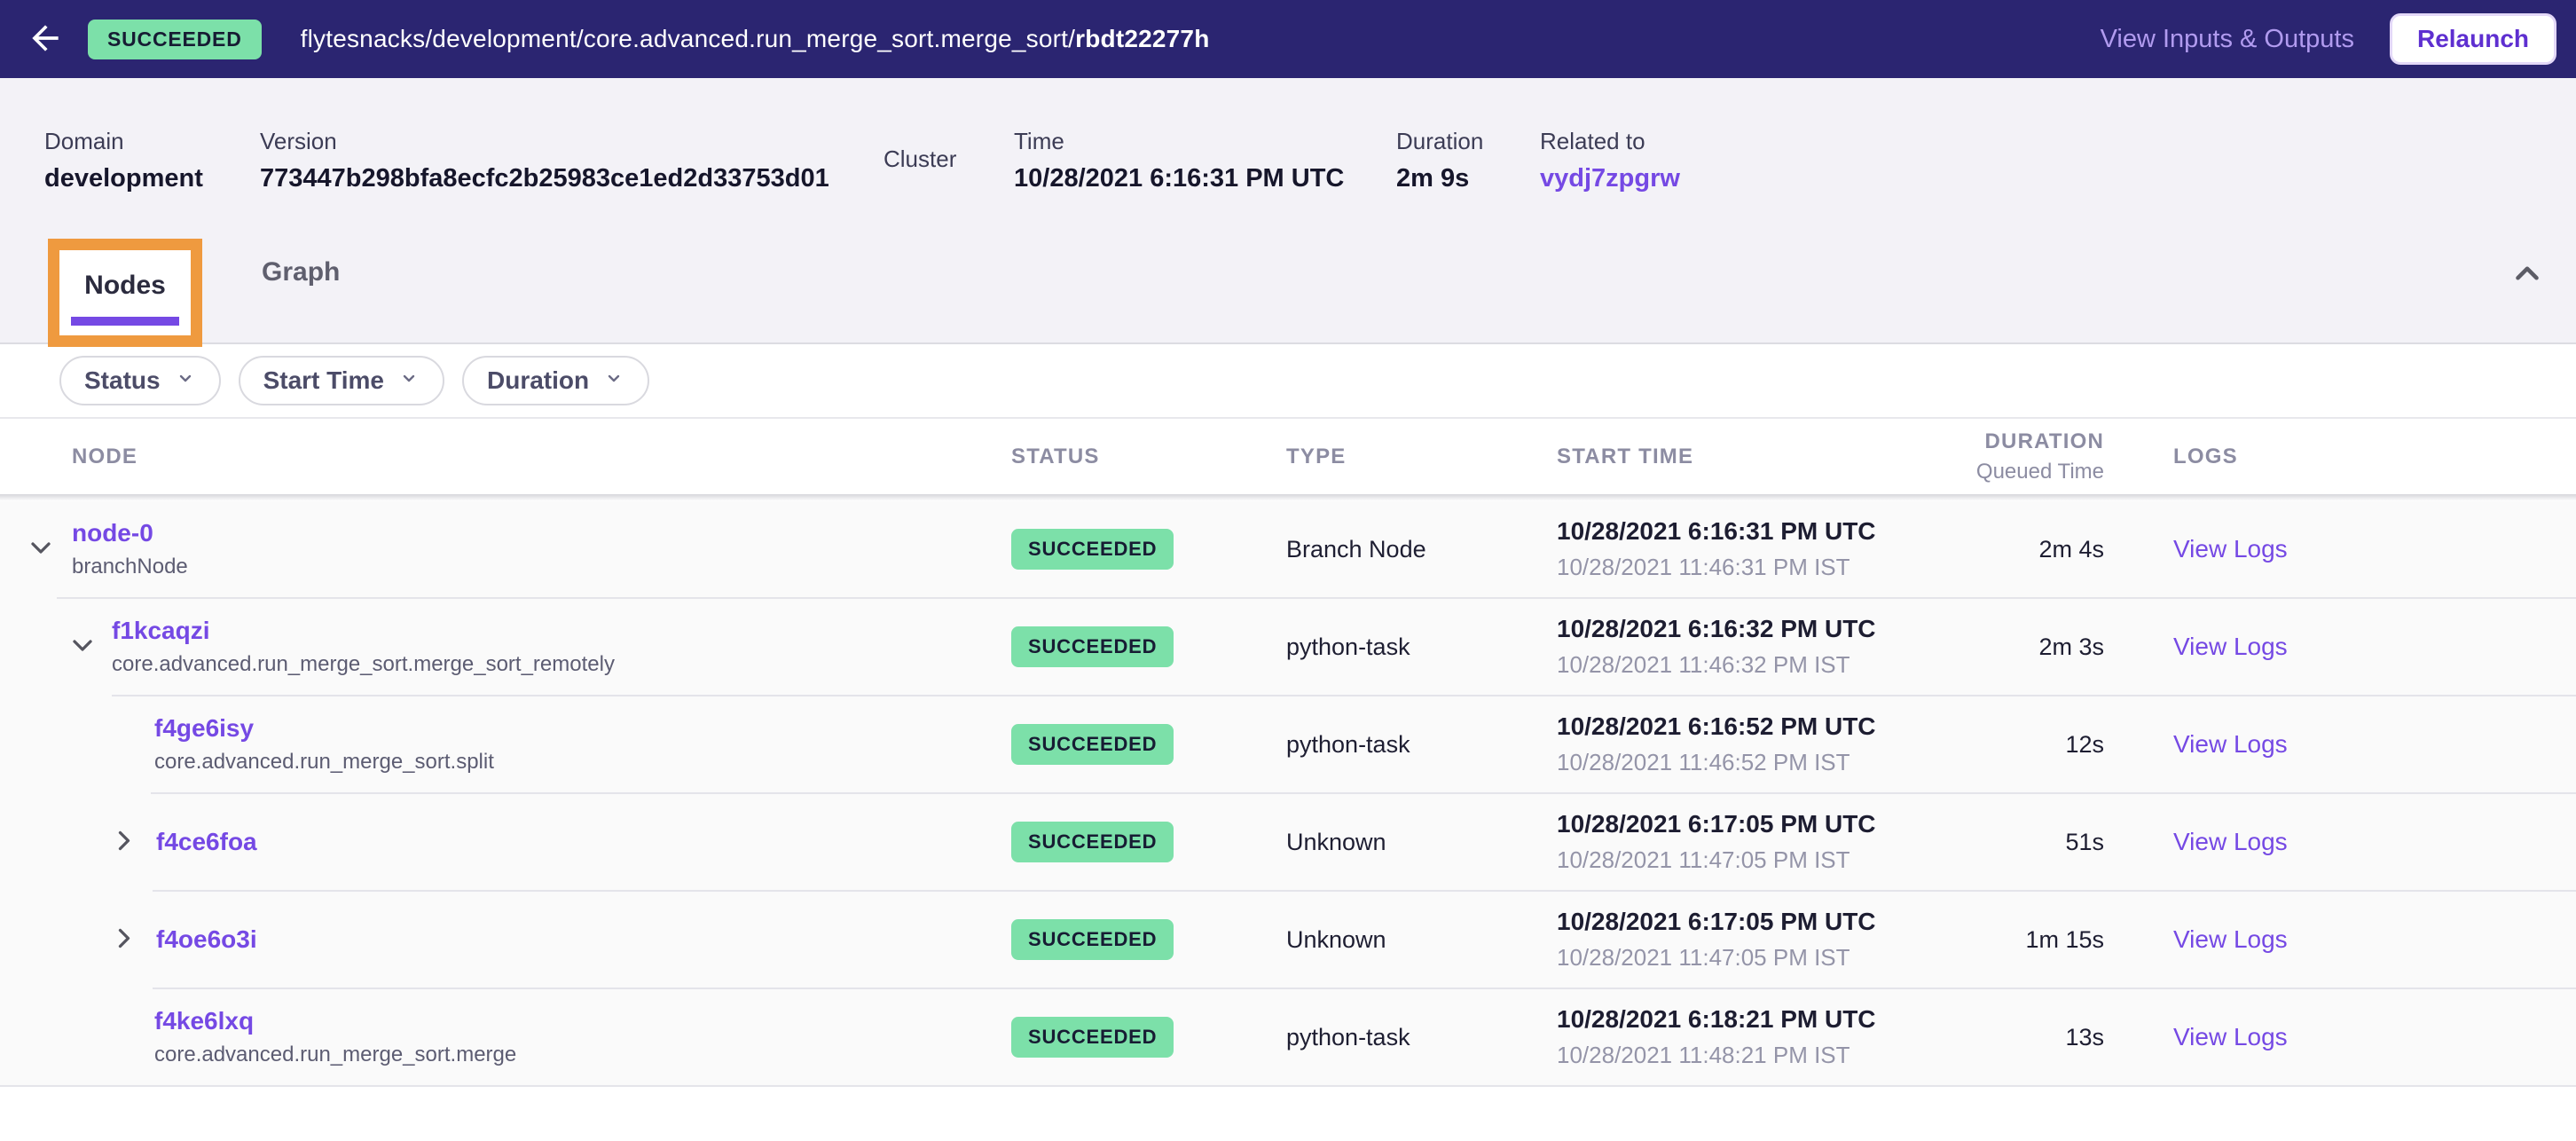 Image resolution: width=2576 pixels, height=1141 pixels. I want to click on chevron-up-icon, so click(2527, 280).